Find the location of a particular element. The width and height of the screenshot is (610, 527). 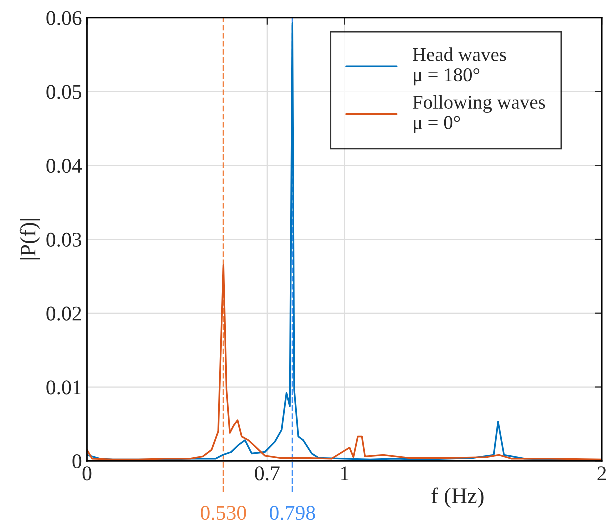

ref-line-label: 0.530 is located at coordinates (223, 513).